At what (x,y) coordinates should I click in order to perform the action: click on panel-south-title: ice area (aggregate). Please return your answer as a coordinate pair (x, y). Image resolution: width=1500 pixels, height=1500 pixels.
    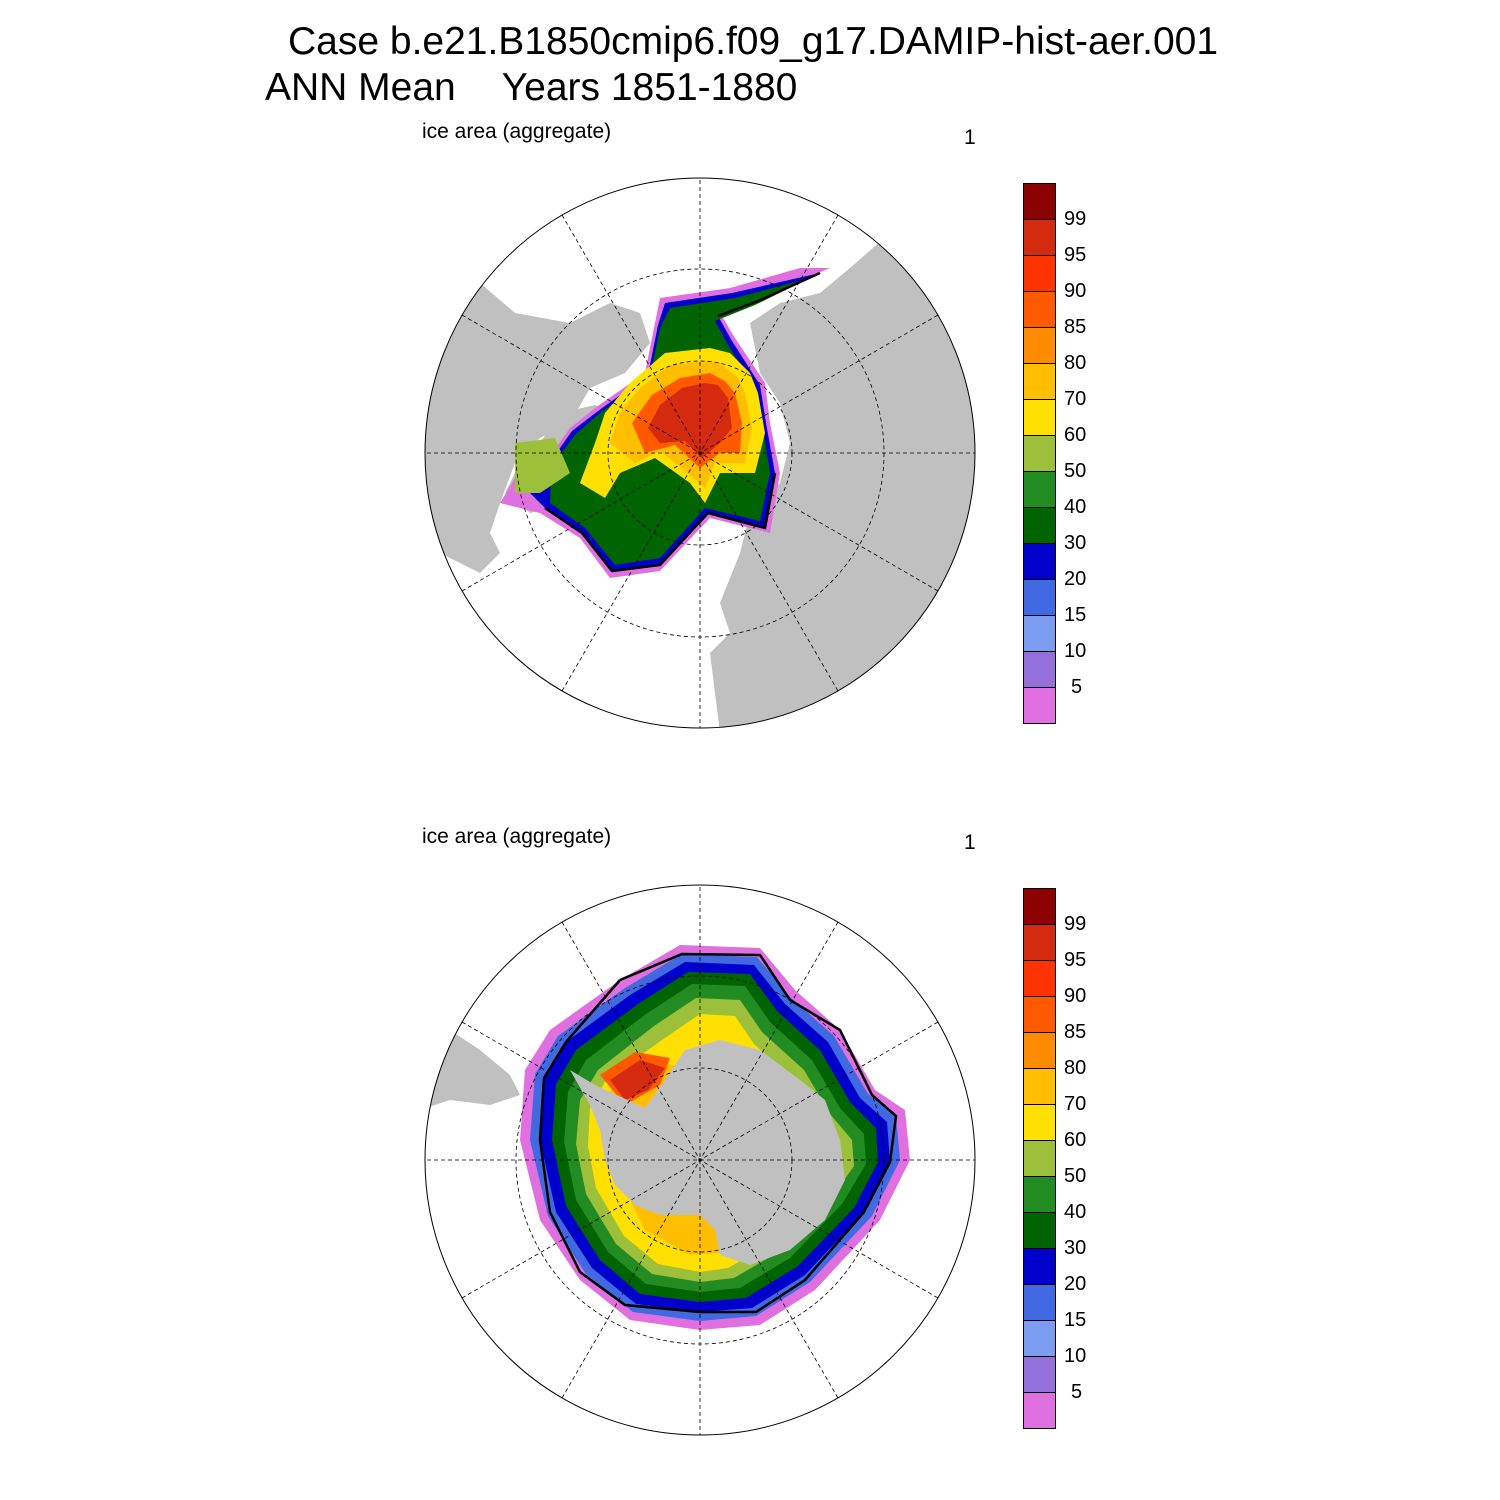
    Looking at the image, I should click on (517, 836).